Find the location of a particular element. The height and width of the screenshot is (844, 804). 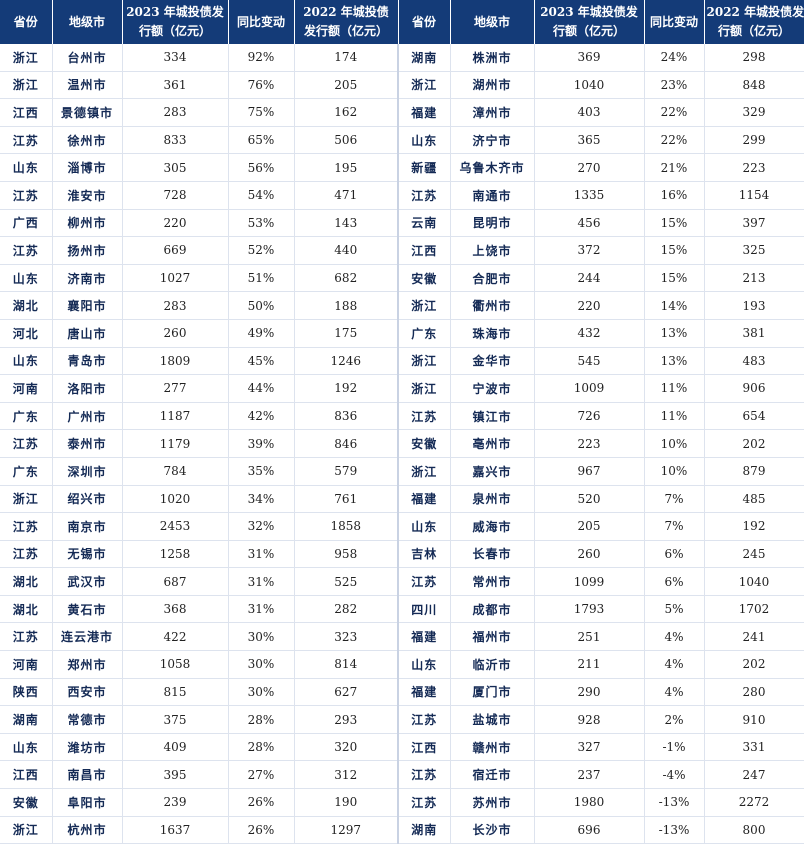

city-cell: 赣州市 is located at coordinates (492, 747).